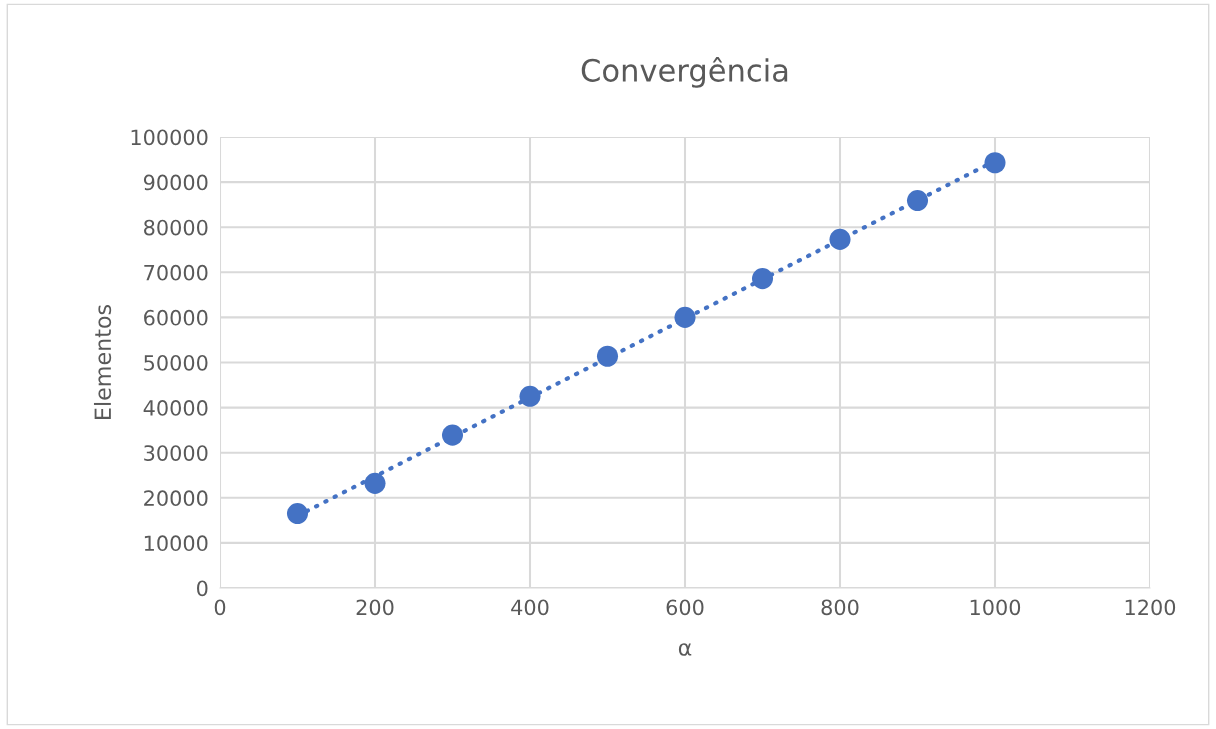  Describe the element at coordinates (176, 272) in the screenshot. I see `y-tick-label: 70000` at that location.